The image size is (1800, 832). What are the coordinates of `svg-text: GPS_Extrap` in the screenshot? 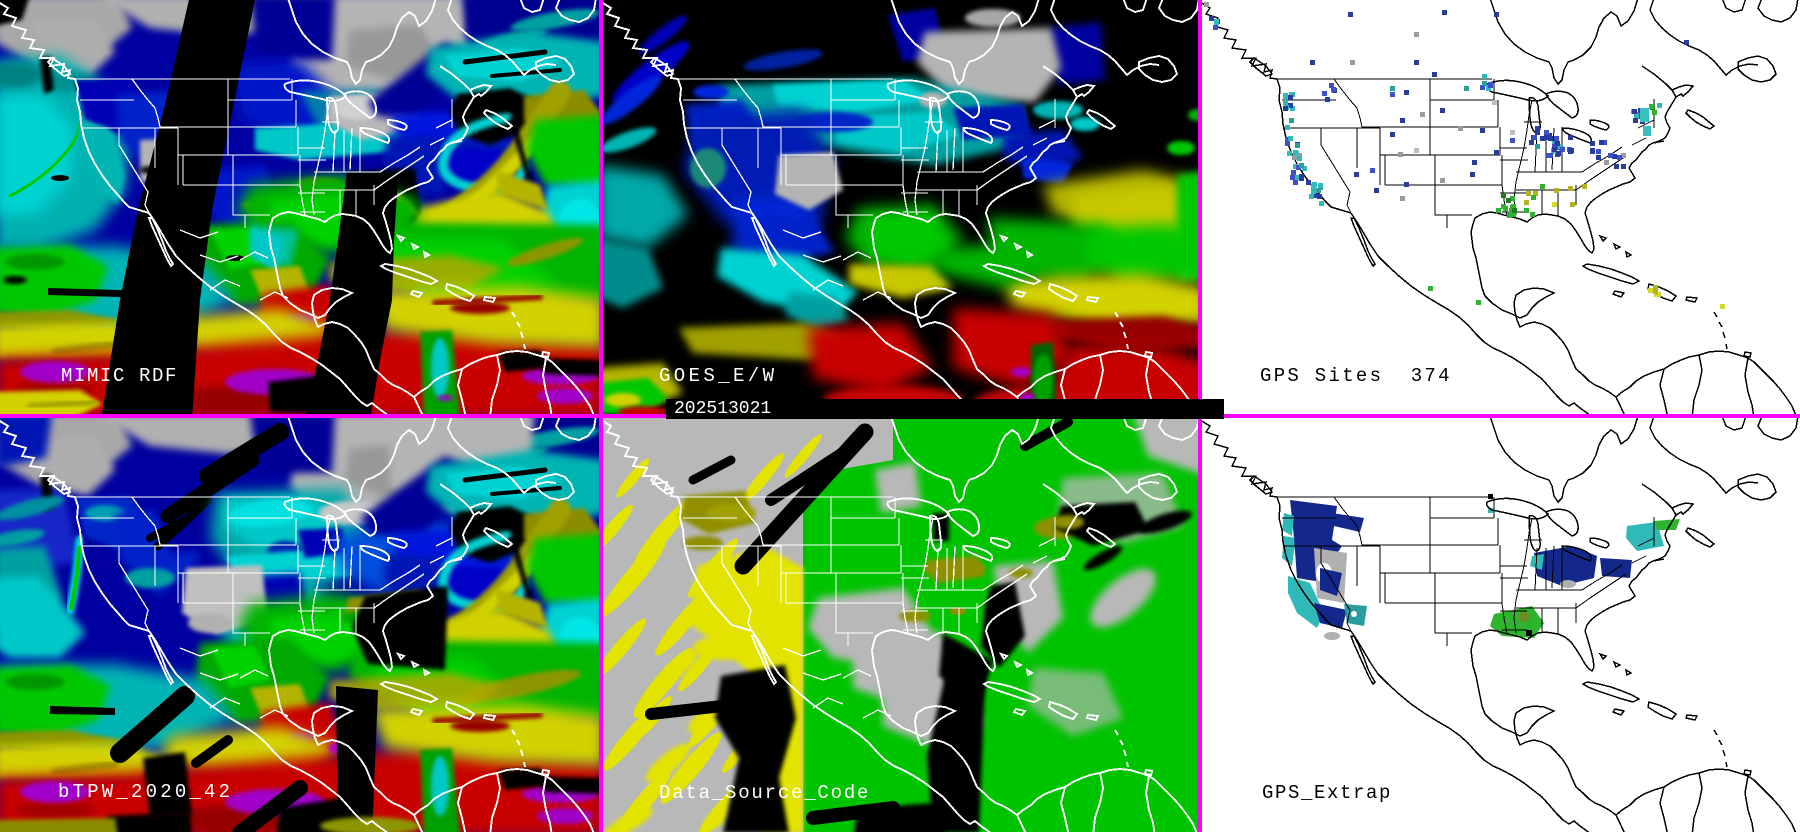 It's located at (1327, 793).